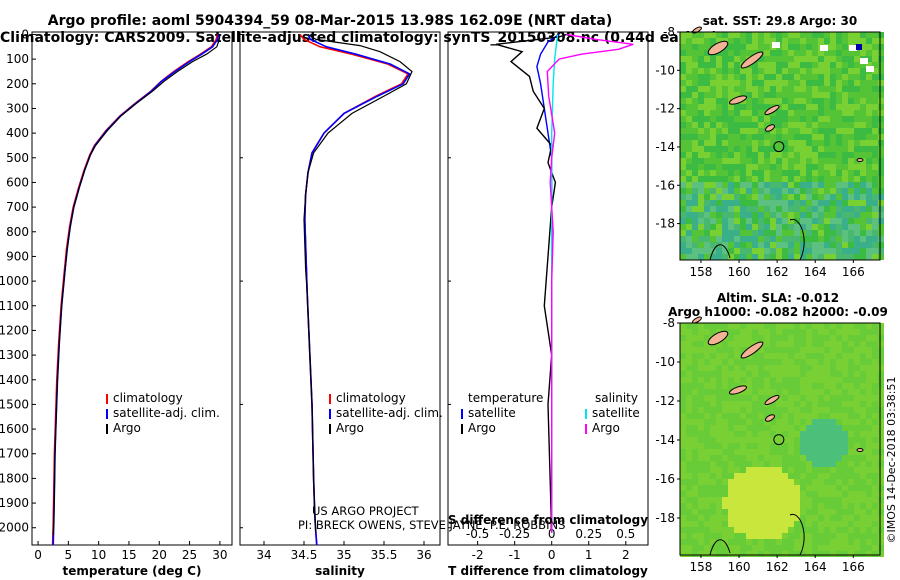 The height and width of the screenshot is (580, 900). What do you see at coordinates (870, 69) in the screenshot?
I see `missing-data-cell` at bounding box center [870, 69].